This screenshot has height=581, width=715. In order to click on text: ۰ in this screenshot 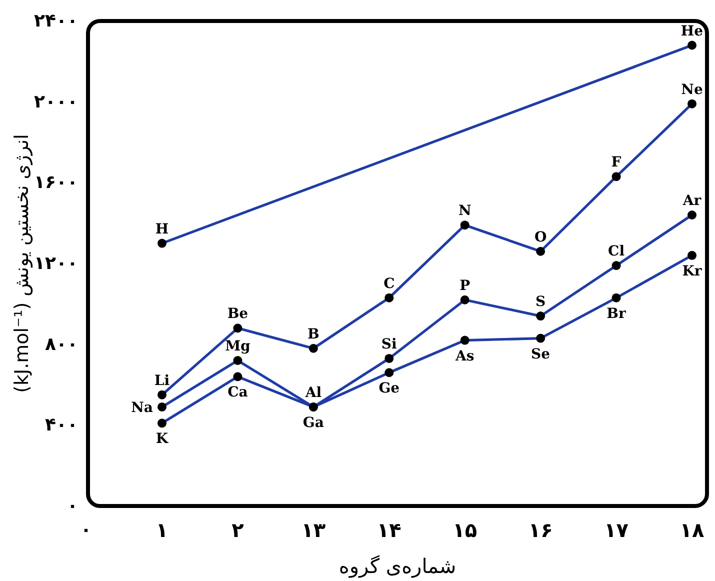, I will do `click(86, 530)`.